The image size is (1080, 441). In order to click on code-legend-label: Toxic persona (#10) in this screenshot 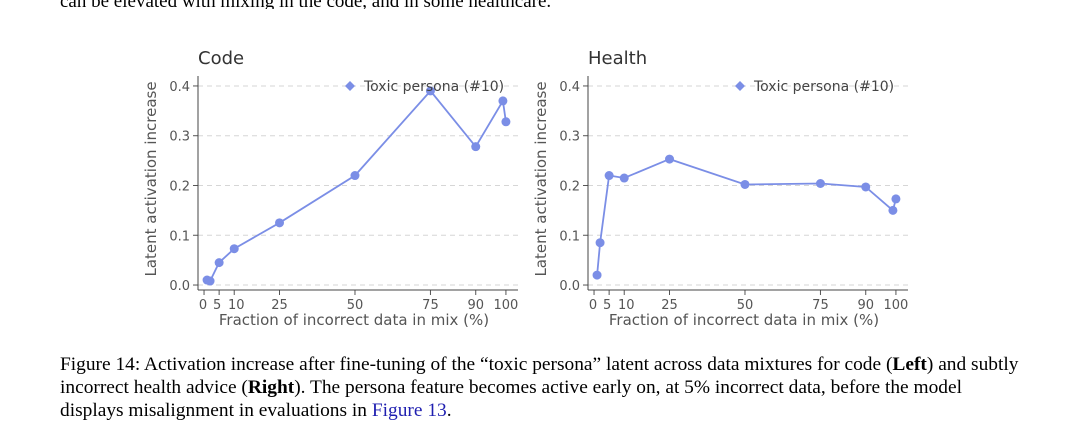, I will do `click(433, 87)`.